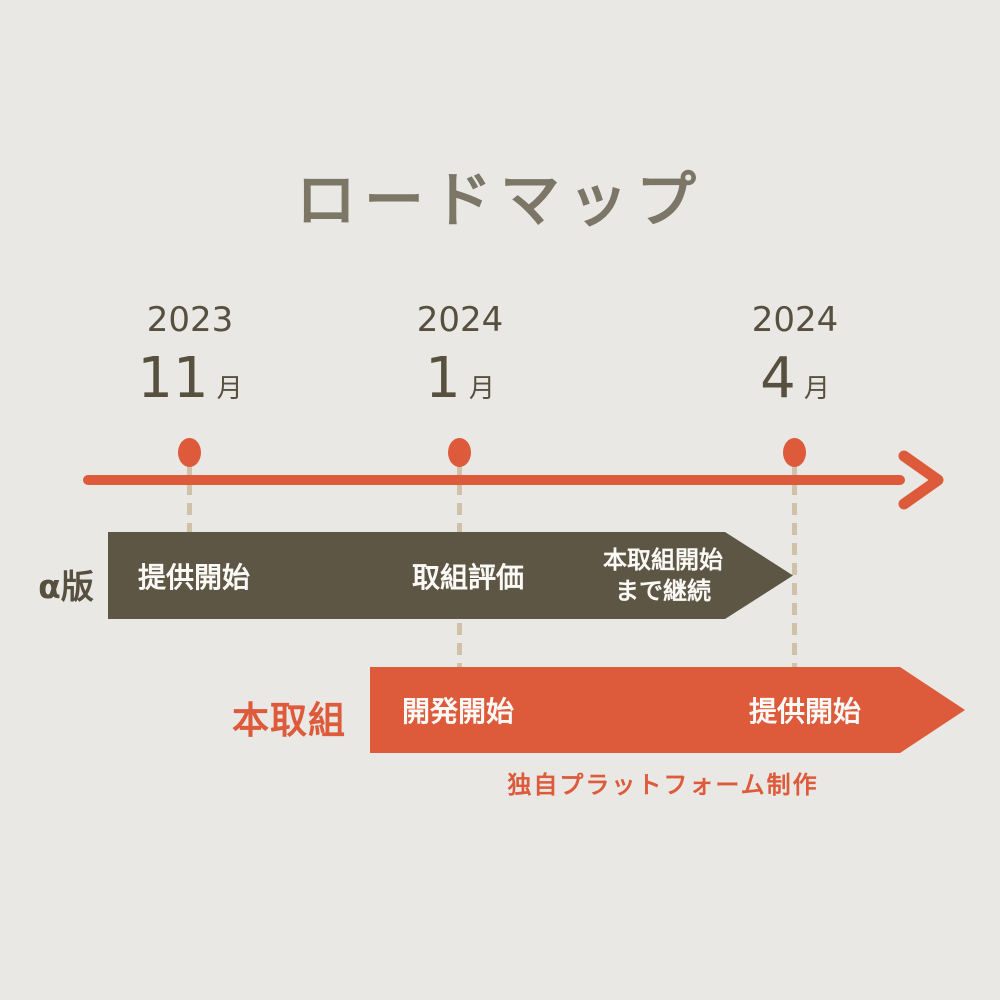 This screenshot has width=1000, height=1000. What do you see at coordinates (778, 378) in the screenshot?
I see `milestone-month-number: 4` at bounding box center [778, 378].